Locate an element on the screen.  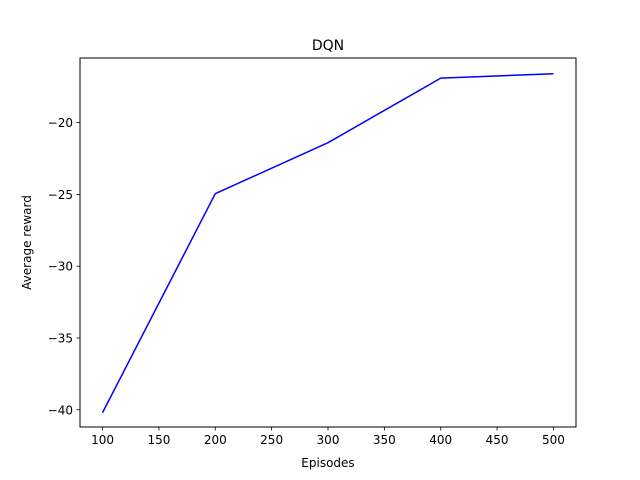
y-tick-label: −30 is located at coordinates (60, 267).